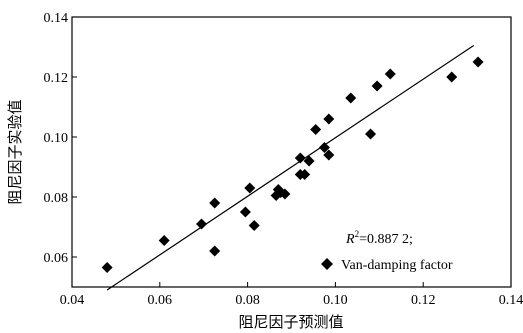 This screenshot has width=523, height=333. Describe the element at coordinates (15, 151) in the screenshot. I see `y-axis-title: 阻尼因子实验值` at that location.